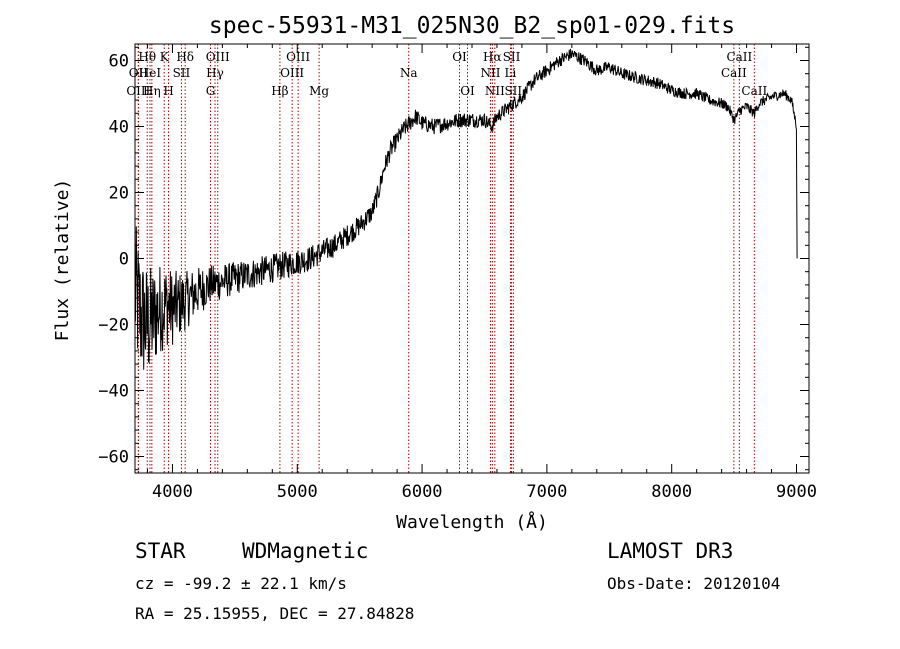 The height and width of the screenshot is (649, 900). I want to click on ra-dec-coordinates: RA = 25.15955, DEC = 27.84828, so click(274, 613).